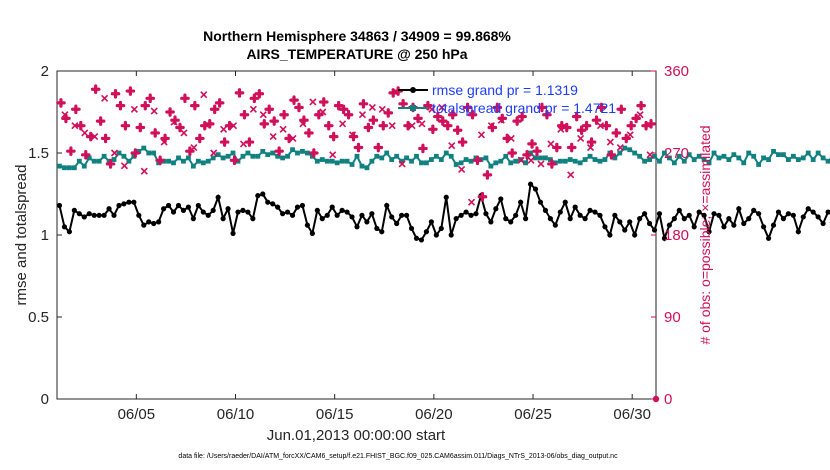 This screenshot has width=830, height=470. What do you see at coordinates (705, 234) in the screenshot?
I see `y-axis-label-right: # of obs: o=possible; ×=assimilated` at bounding box center [705, 234].